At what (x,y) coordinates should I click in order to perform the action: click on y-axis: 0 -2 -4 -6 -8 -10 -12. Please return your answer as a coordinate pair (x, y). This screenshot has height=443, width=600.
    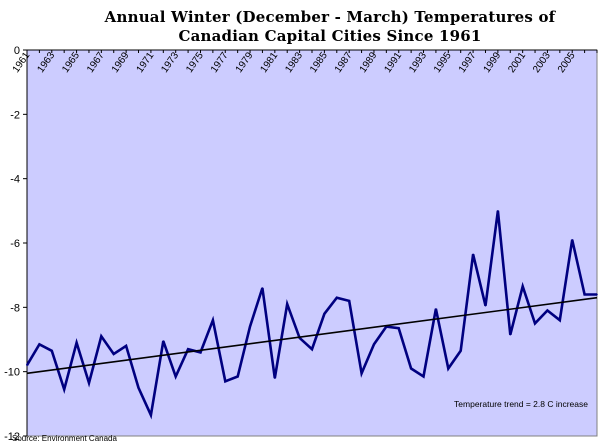
    Looking at the image, I should click on (16, 244).